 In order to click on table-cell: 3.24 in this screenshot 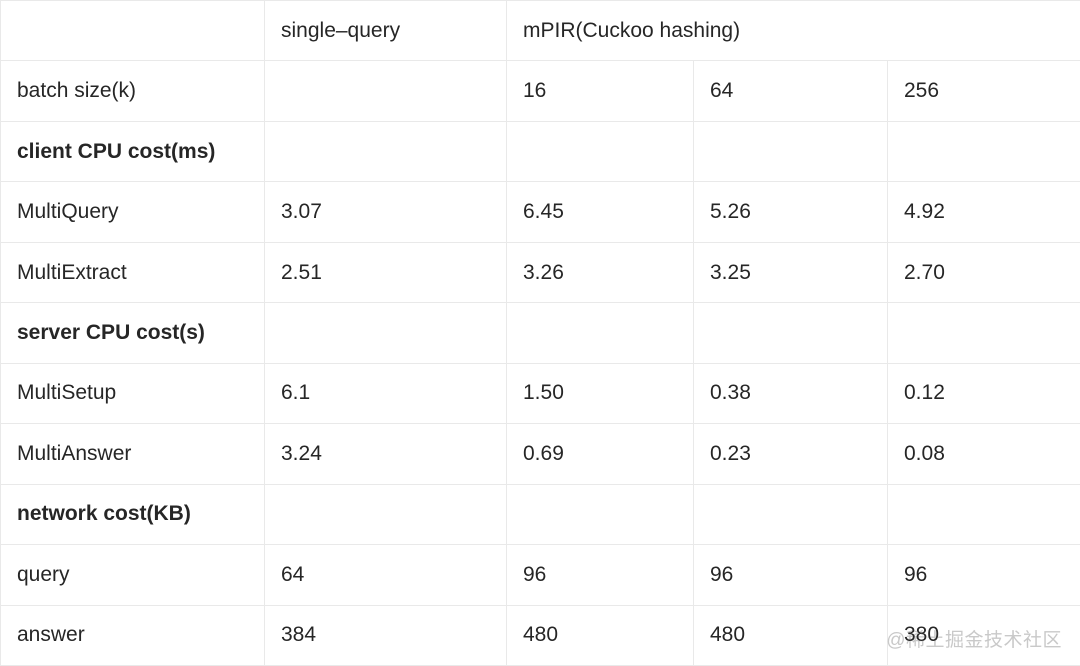, I will do `click(385, 454)`.